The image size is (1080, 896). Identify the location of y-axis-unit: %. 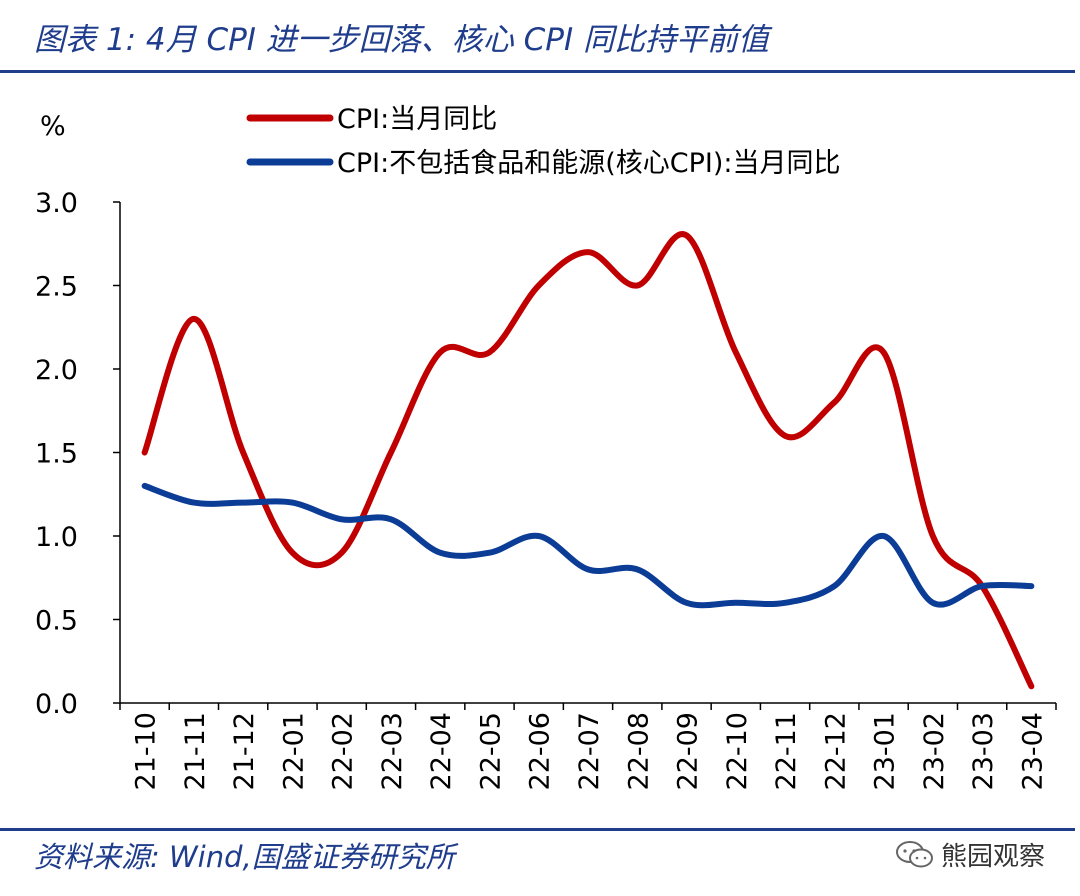
(53, 126).